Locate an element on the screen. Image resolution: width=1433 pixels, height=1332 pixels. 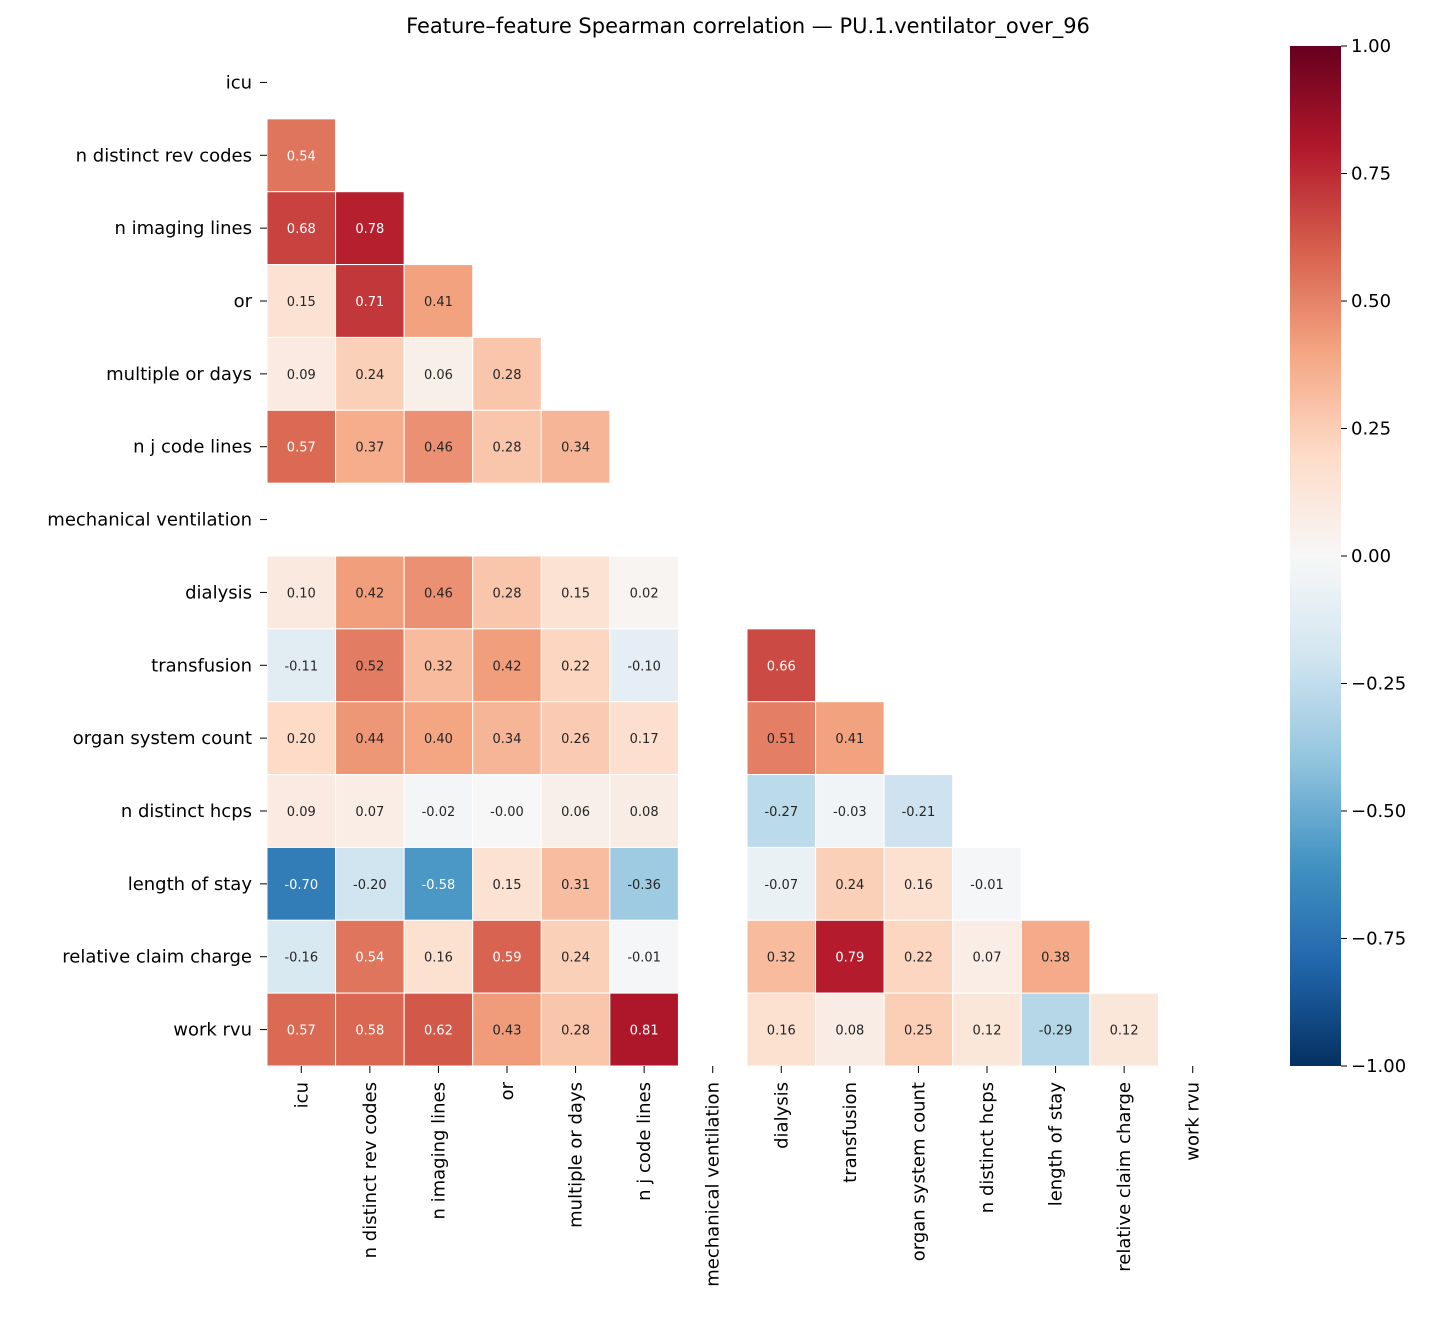
cell-annotation: 0.32 is located at coordinates (438, 666).